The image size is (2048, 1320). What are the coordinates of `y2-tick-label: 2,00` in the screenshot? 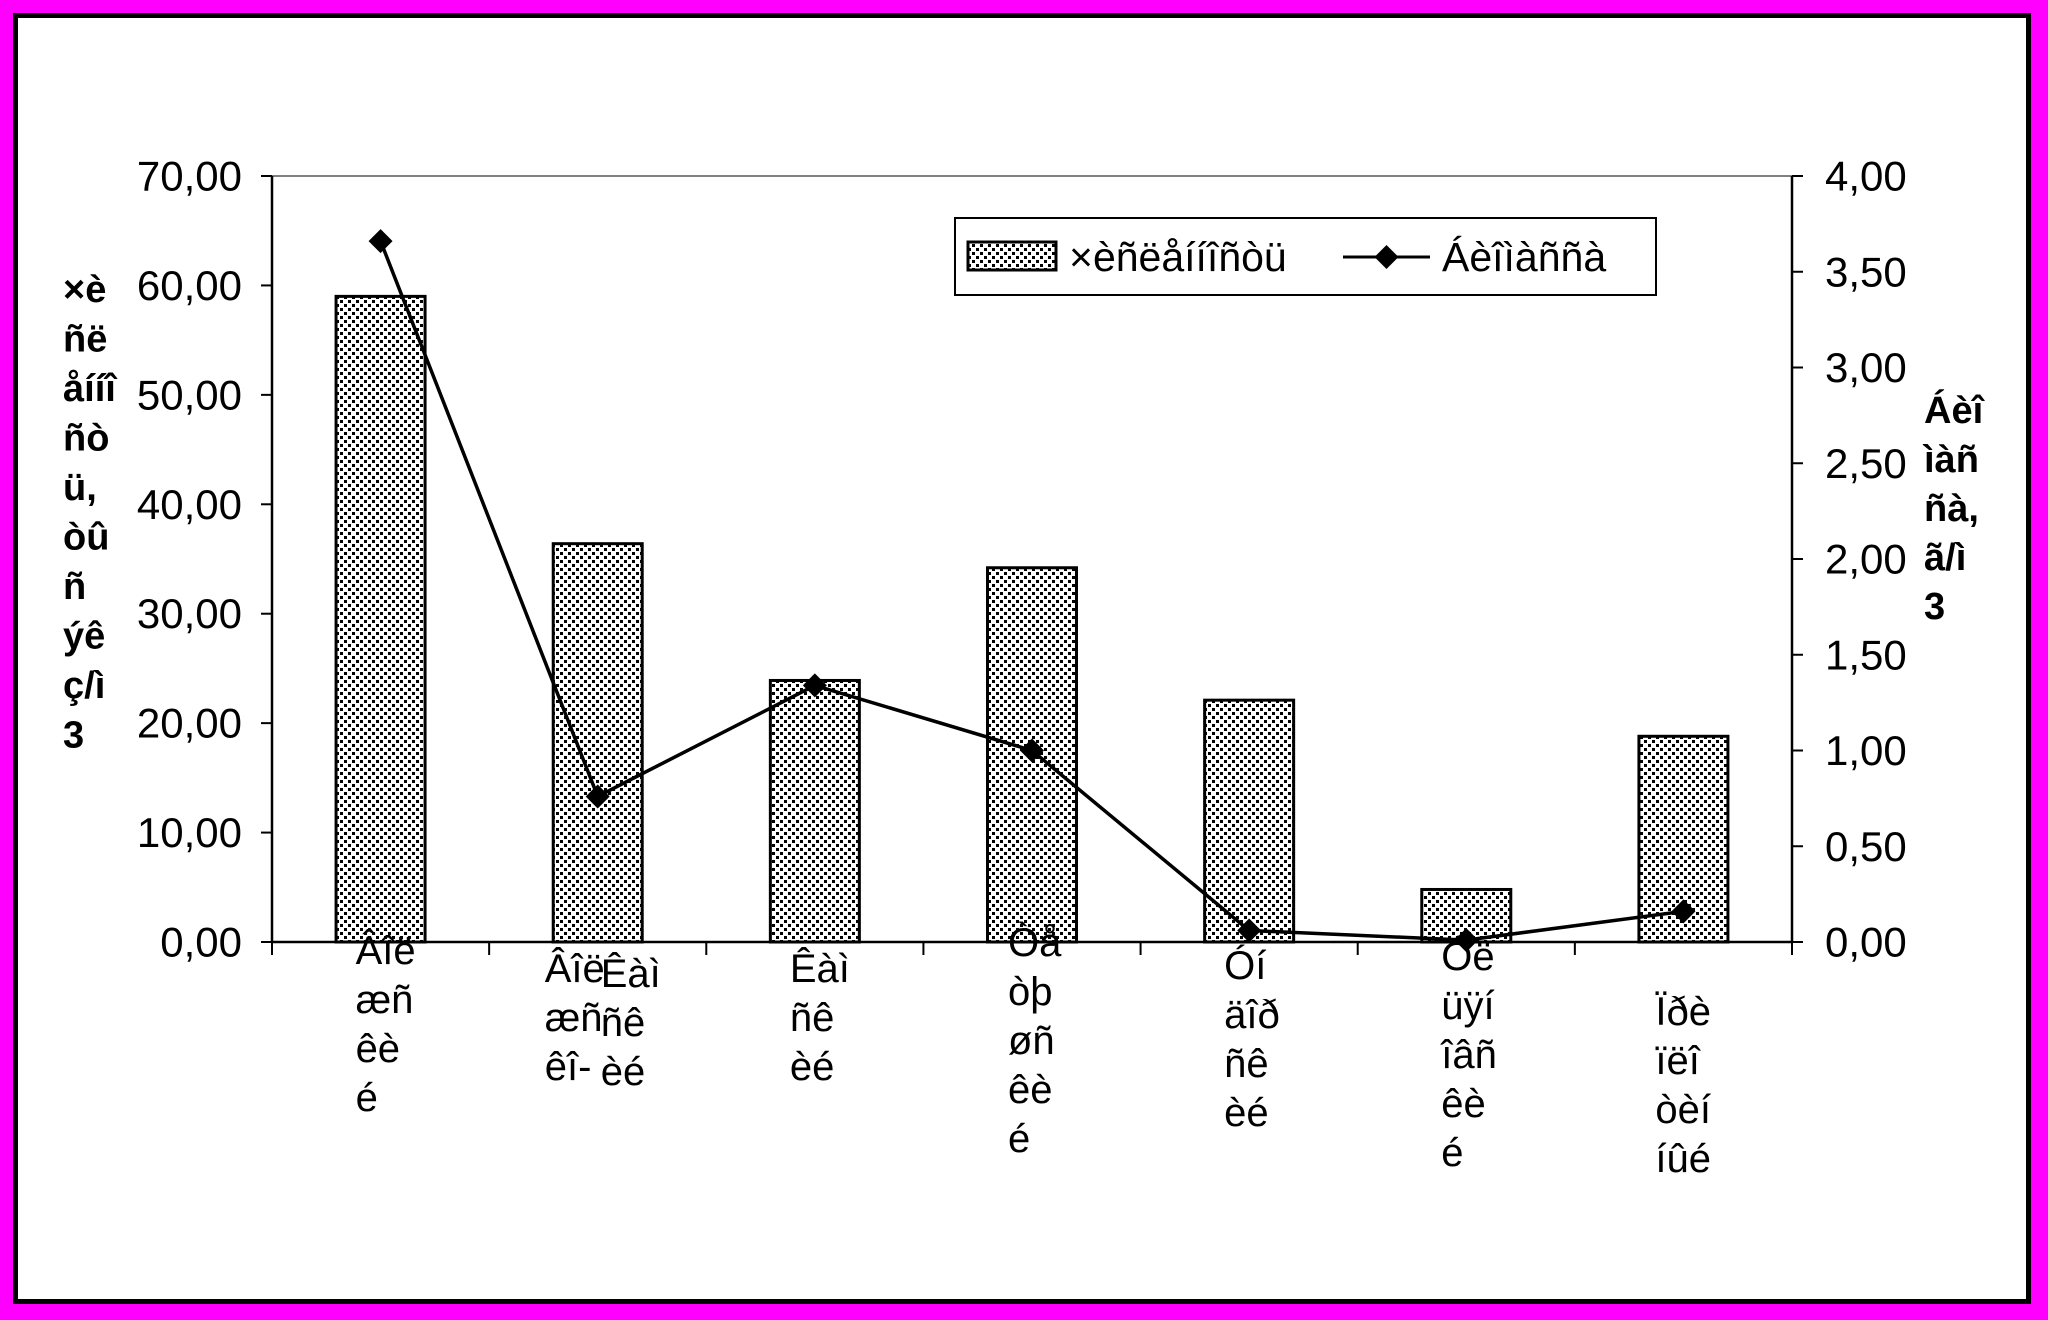 It's located at (1866, 559).